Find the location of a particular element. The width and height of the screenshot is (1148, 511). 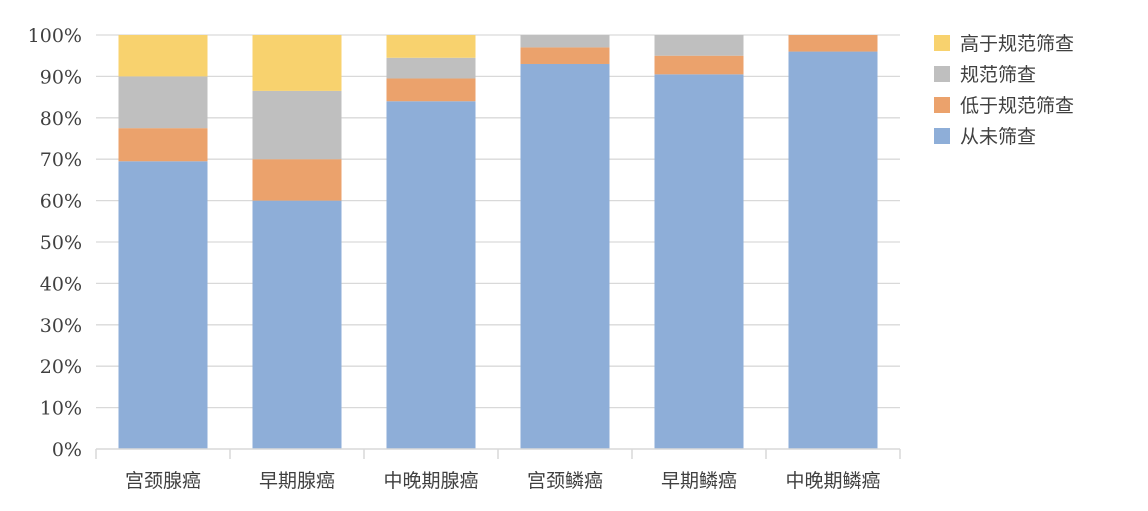

y-tick-label: 50% is located at coordinates (61, 243).